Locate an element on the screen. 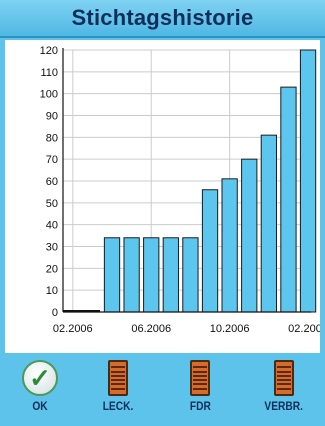 Image resolution: width=325 pixels, height=426 pixels. y-tick-label: 20 is located at coordinates (52, 269).